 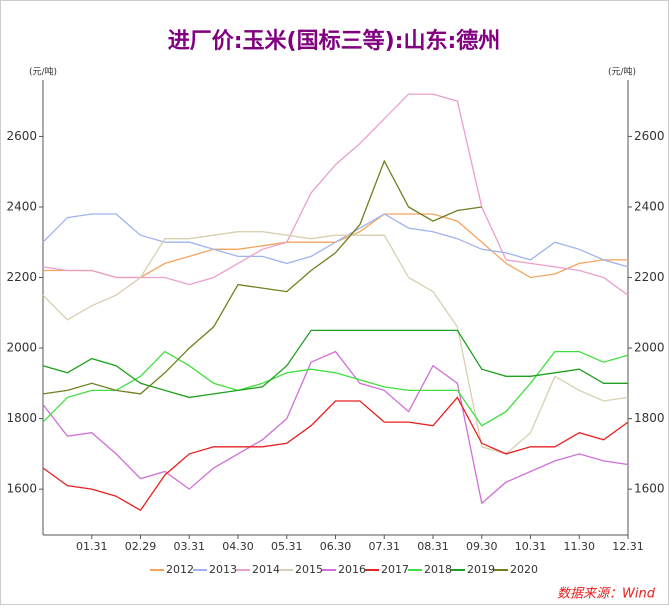 What do you see at coordinates (21, 136) in the screenshot?
I see `y-tick-label: 2600` at bounding box center [21, 136].